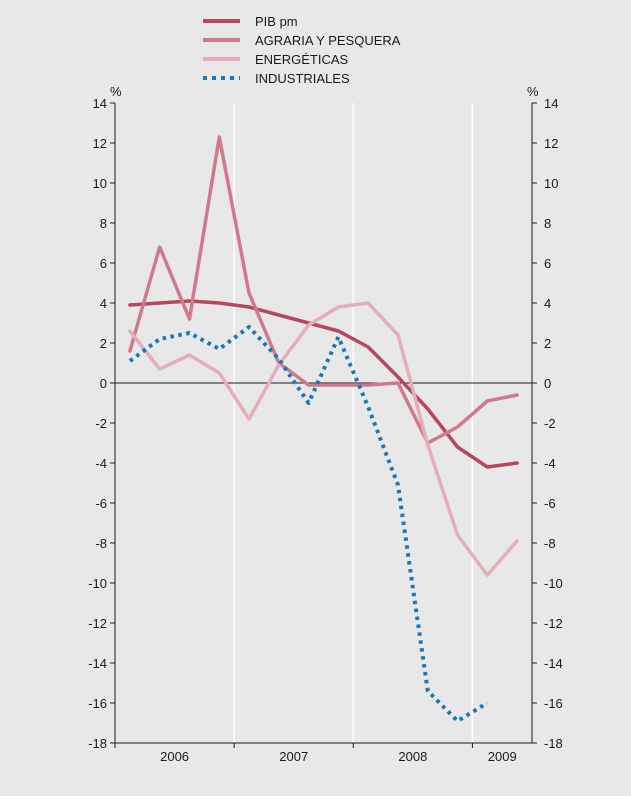  I want to click on x-tick-label: 2007, so click(293, 756).